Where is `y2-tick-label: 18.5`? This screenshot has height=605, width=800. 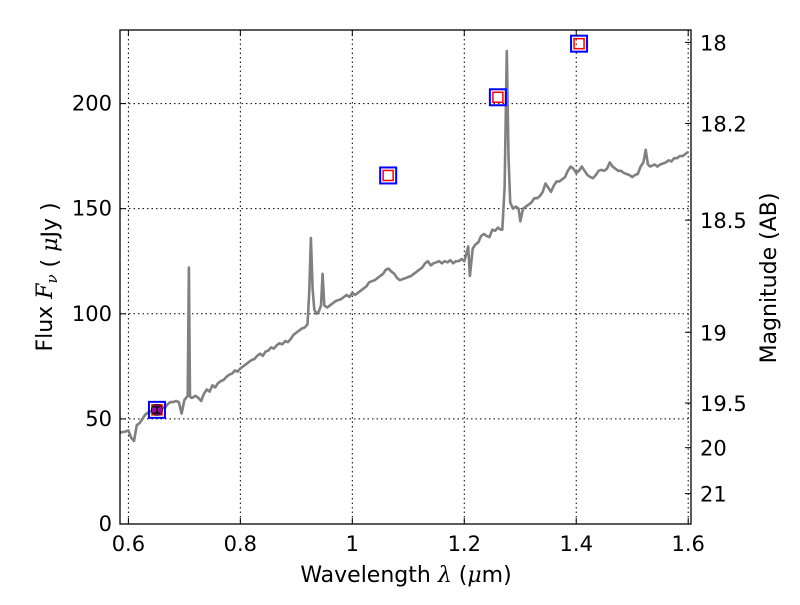
y2-tick-label: 18.5 is located at coordinates (723, 221).